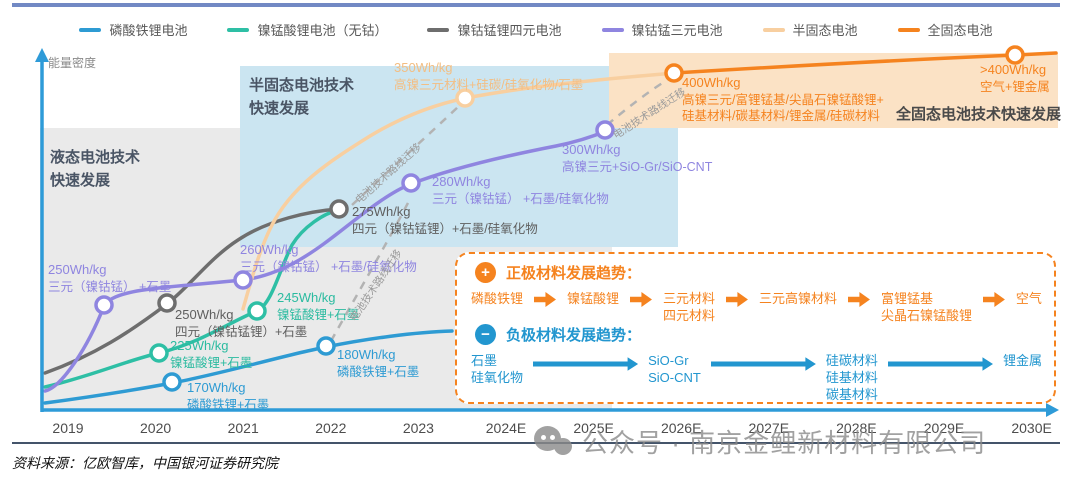 Image resolution: width=1072 pixels, height=484 pixels. What do you see at coordinates (328, 258) in the screenshot?
I see `point-annotation: 260Wh/kg 三元（镍钴锰） +石墨/硅氧化物` at bounding box center [328, 258].